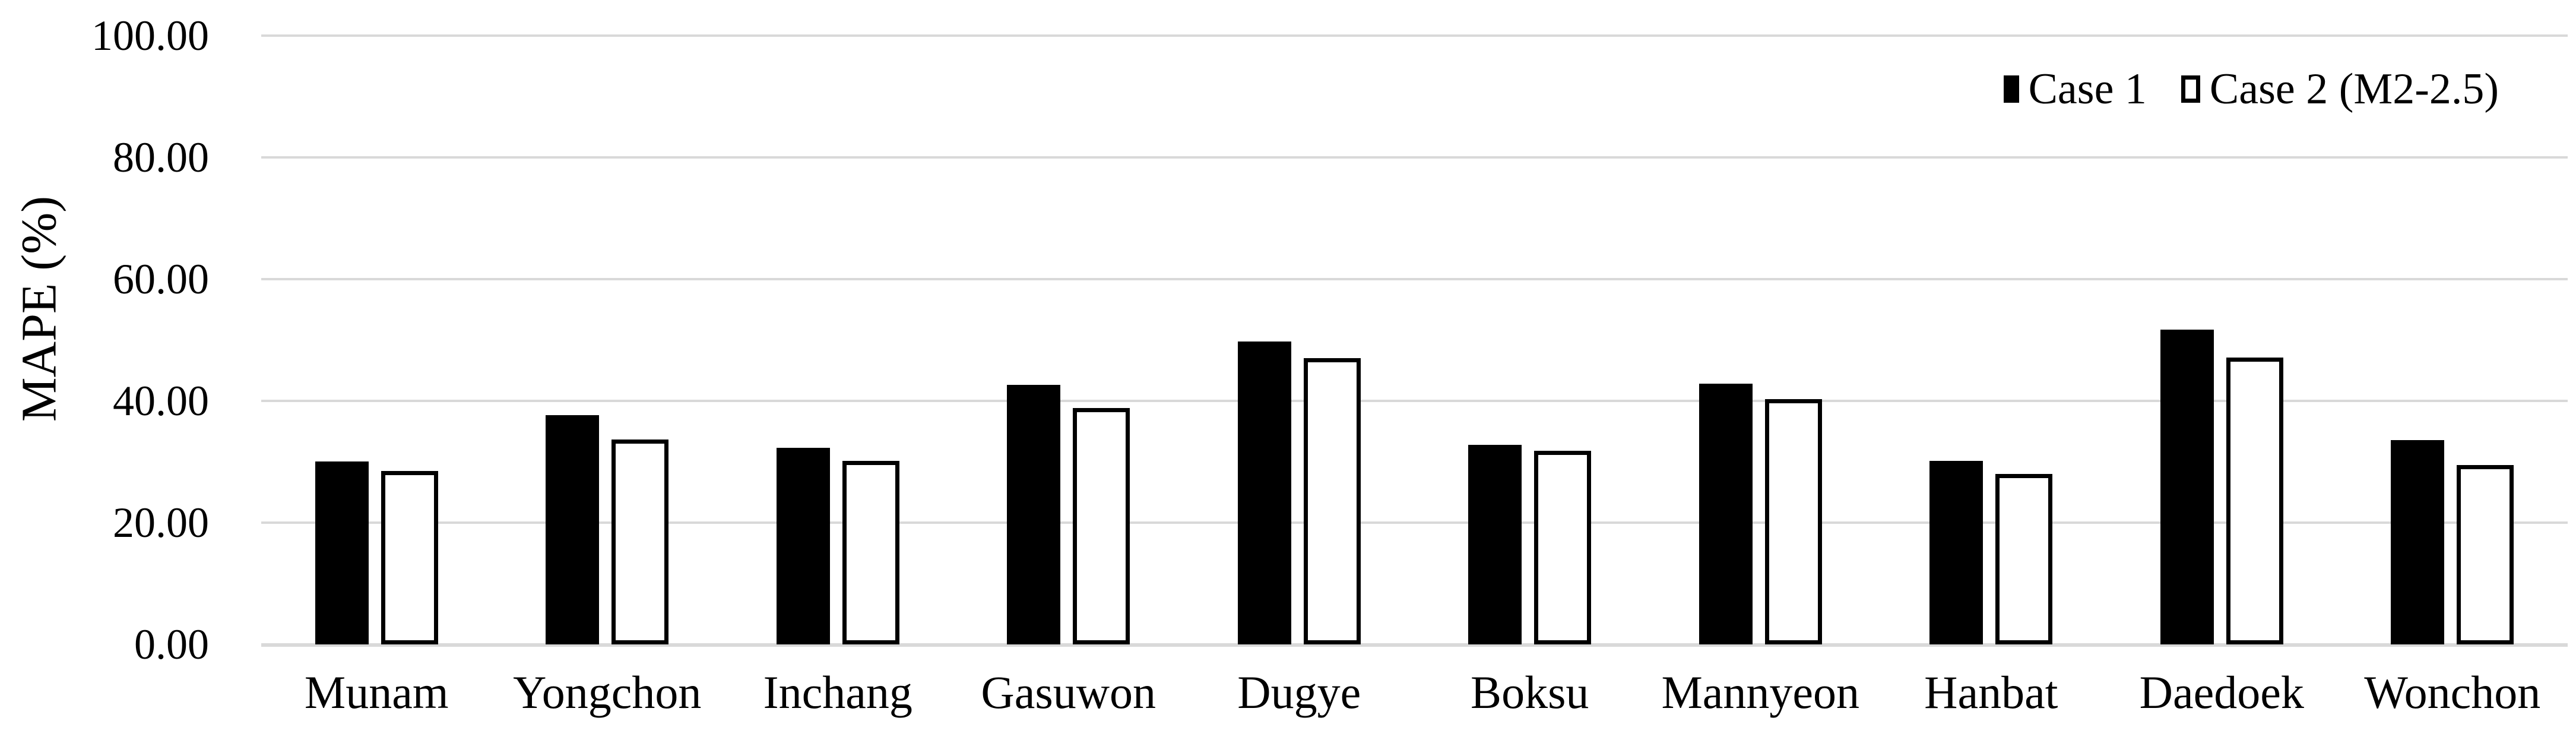  I want to click on y-tick-label: 20.00, so click(161, 522).